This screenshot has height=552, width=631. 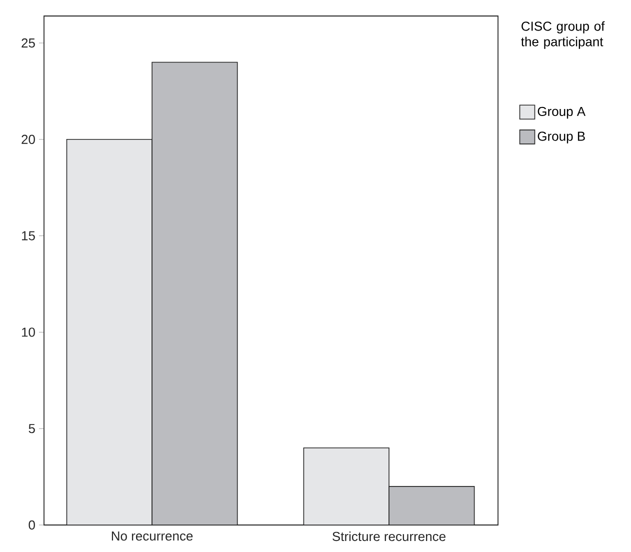 What do you see at coordinates (389, 537) in the screenshot?
I see `x-tick-label: Stricture recurrence` at bounding box center [389, 537].